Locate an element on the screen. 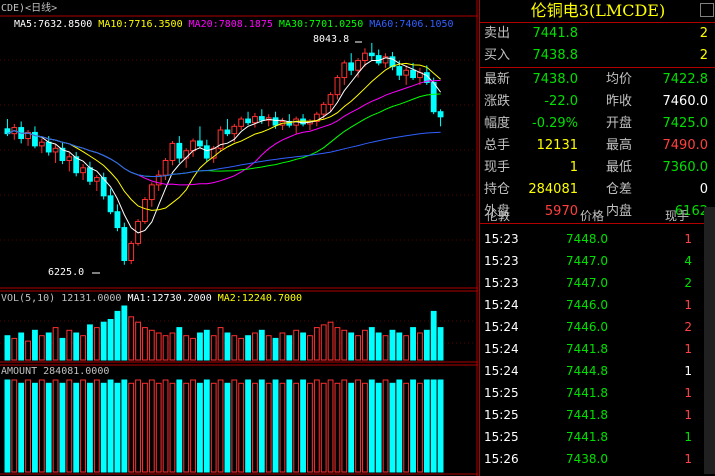 The width and height of the screenshot is (715, 476). tick-row: 15:26 7438.0 1 is located at coordinates (597, 459).